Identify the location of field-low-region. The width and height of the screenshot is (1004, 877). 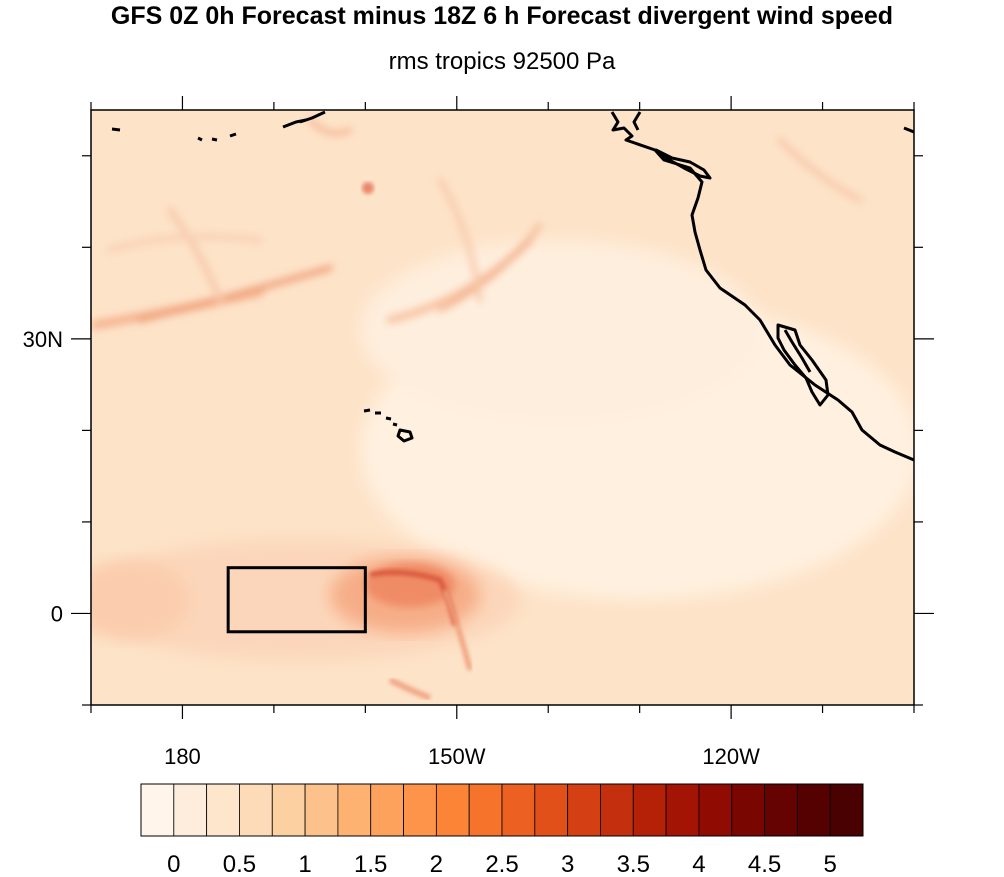
(560, 330).